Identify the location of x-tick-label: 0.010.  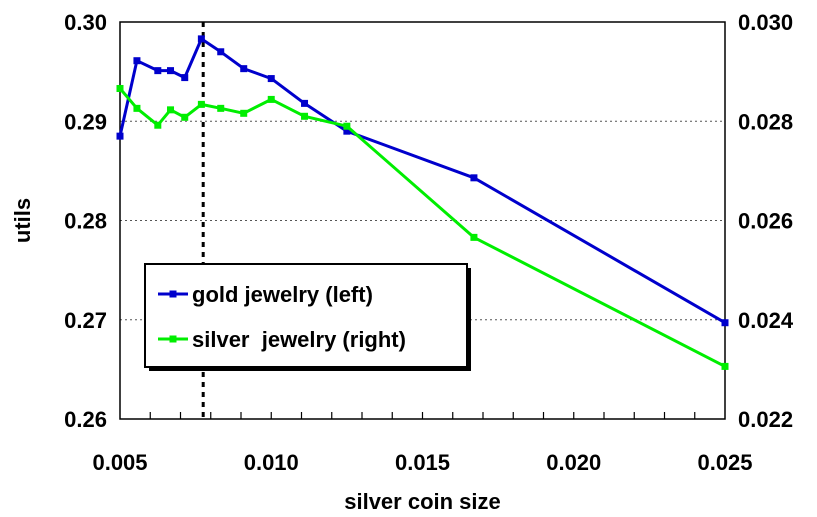
(271, 462).